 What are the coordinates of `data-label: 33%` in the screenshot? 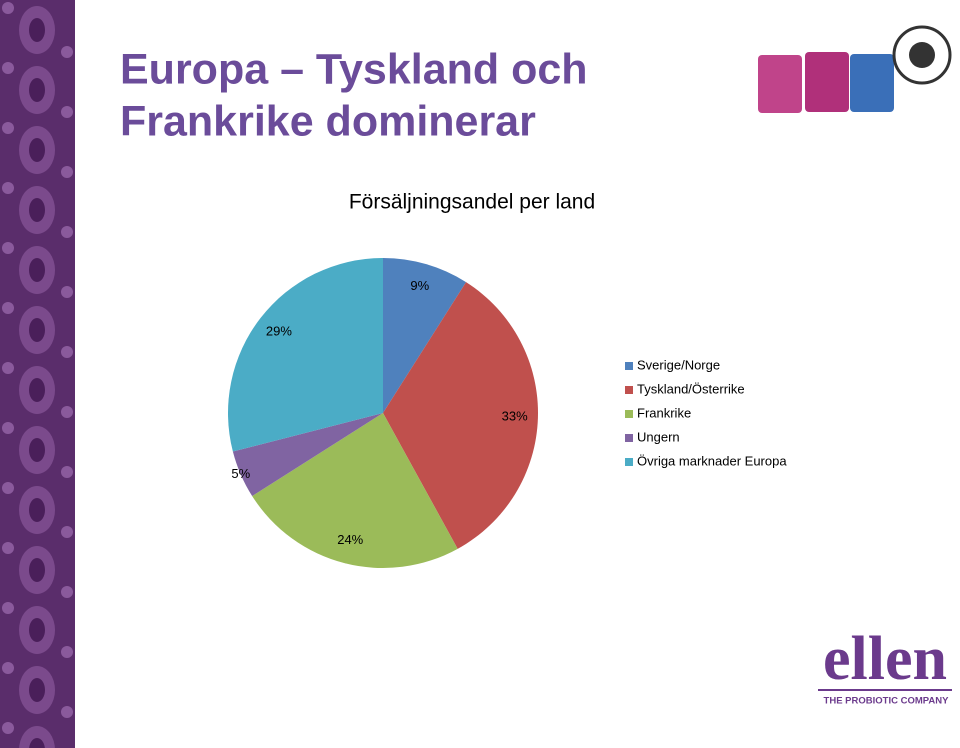 It's located at (515, 416).